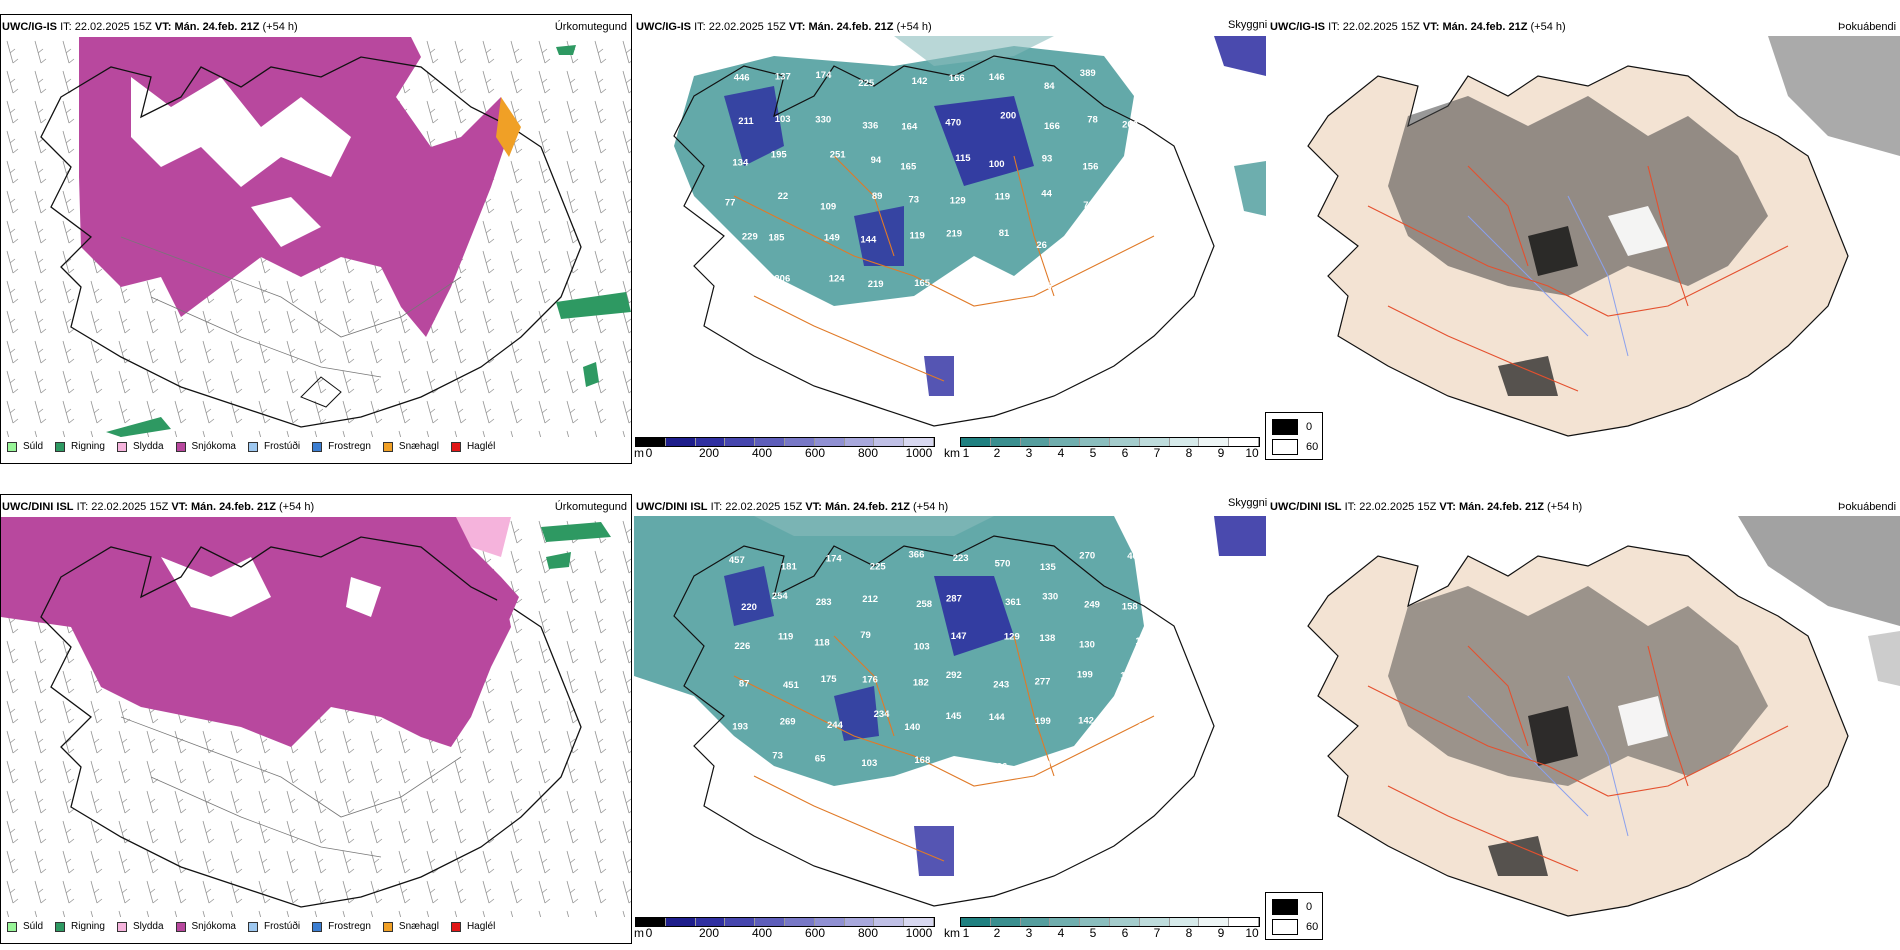  What do you see at coordinates (649, 933) in the screenshot?
I see `ceiling-scale-tick: 0` at bounding box center [649, 933].